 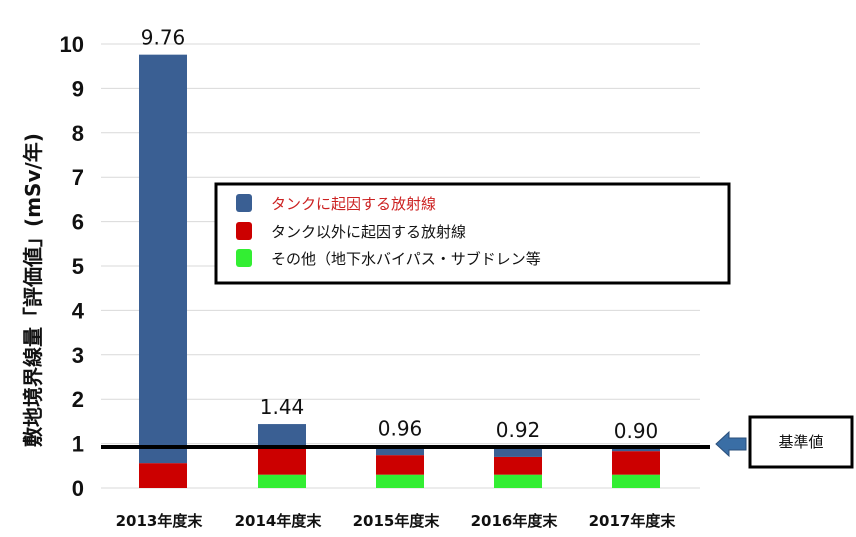 What do you see at coordinates (78, 488) in the screenshot?
I see `y-tick-label: 0` at bounding box center [78, 488].